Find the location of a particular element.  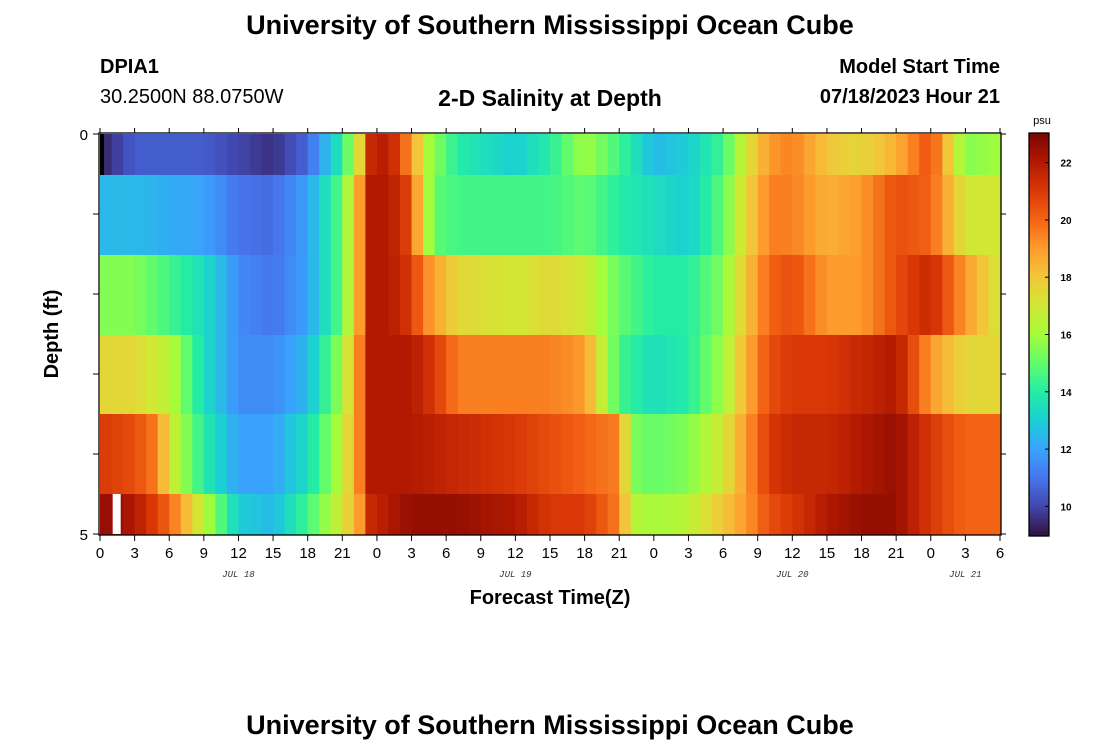

x-date-label: JUL 20 is located at coordinates (792, 575).